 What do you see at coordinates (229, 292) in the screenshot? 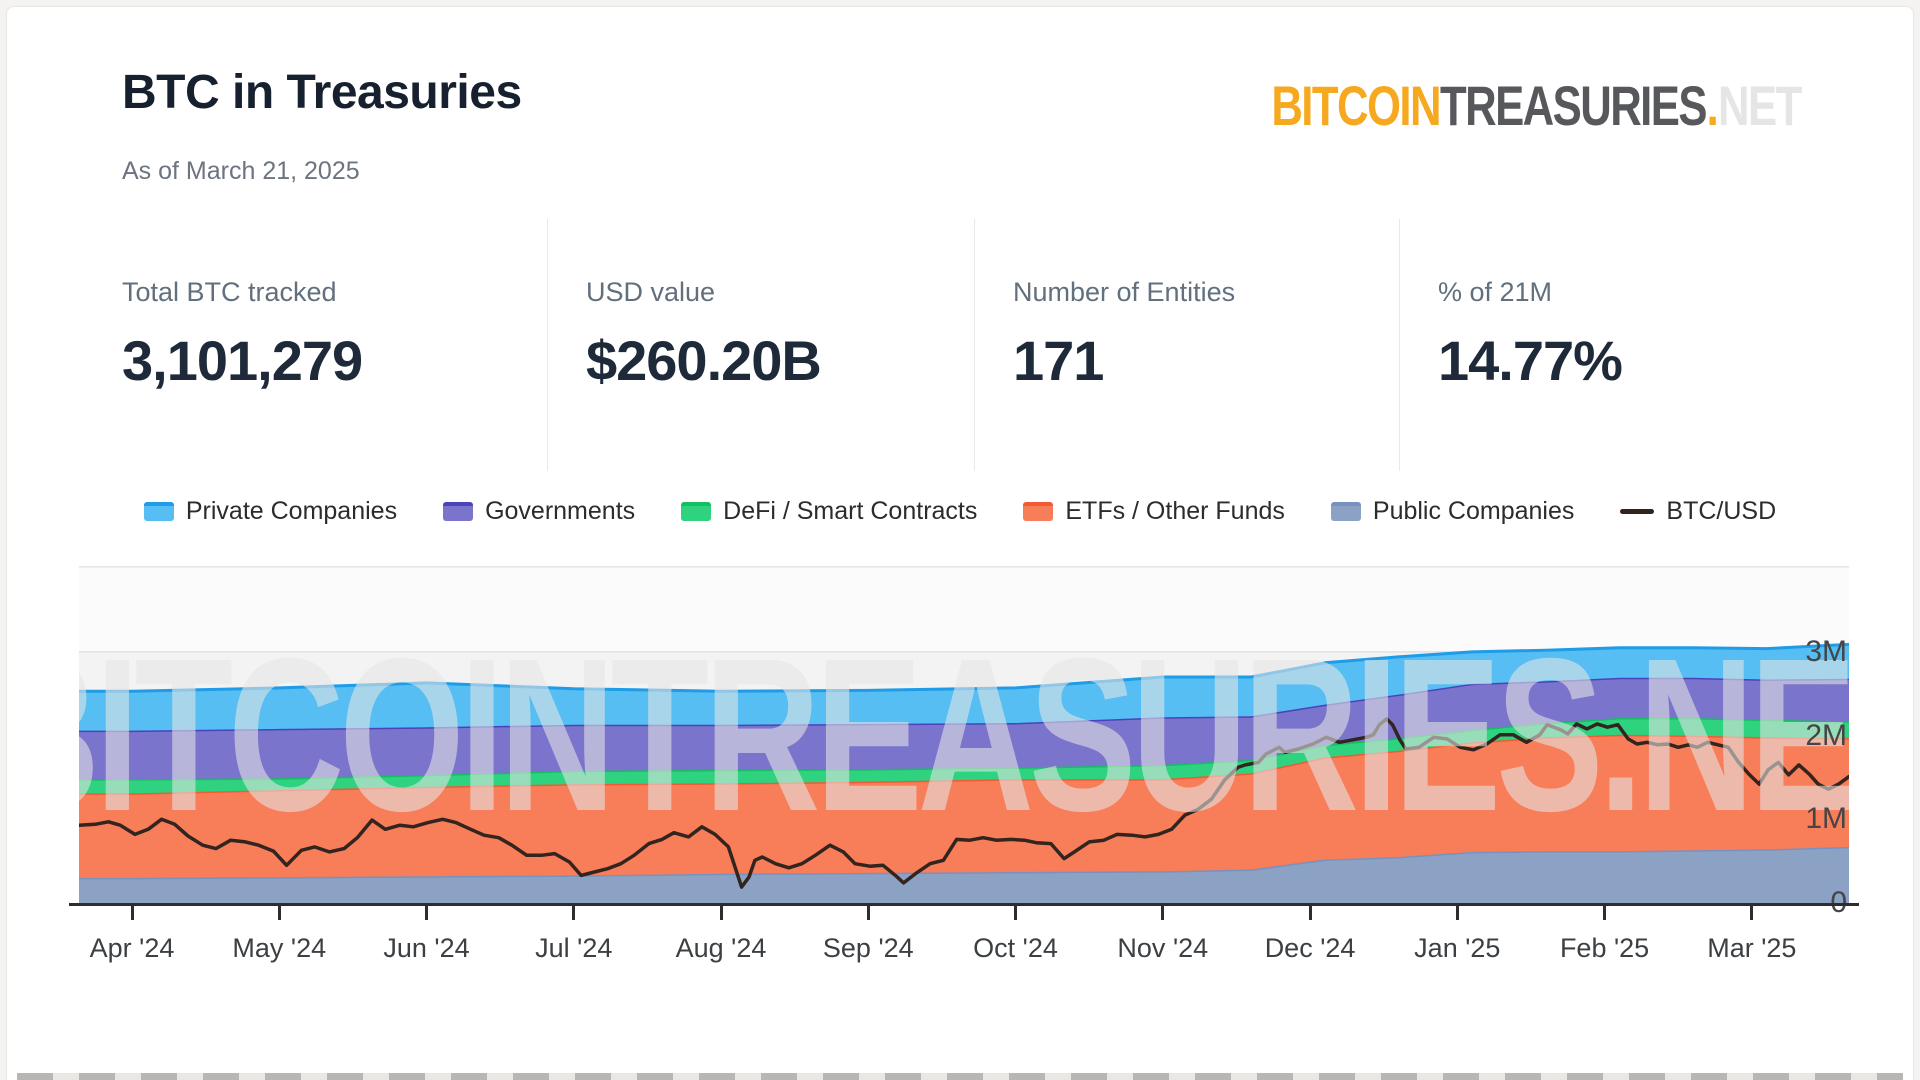
I see `stat-label: Total BTC tracked` at bounding box center [229, 292].